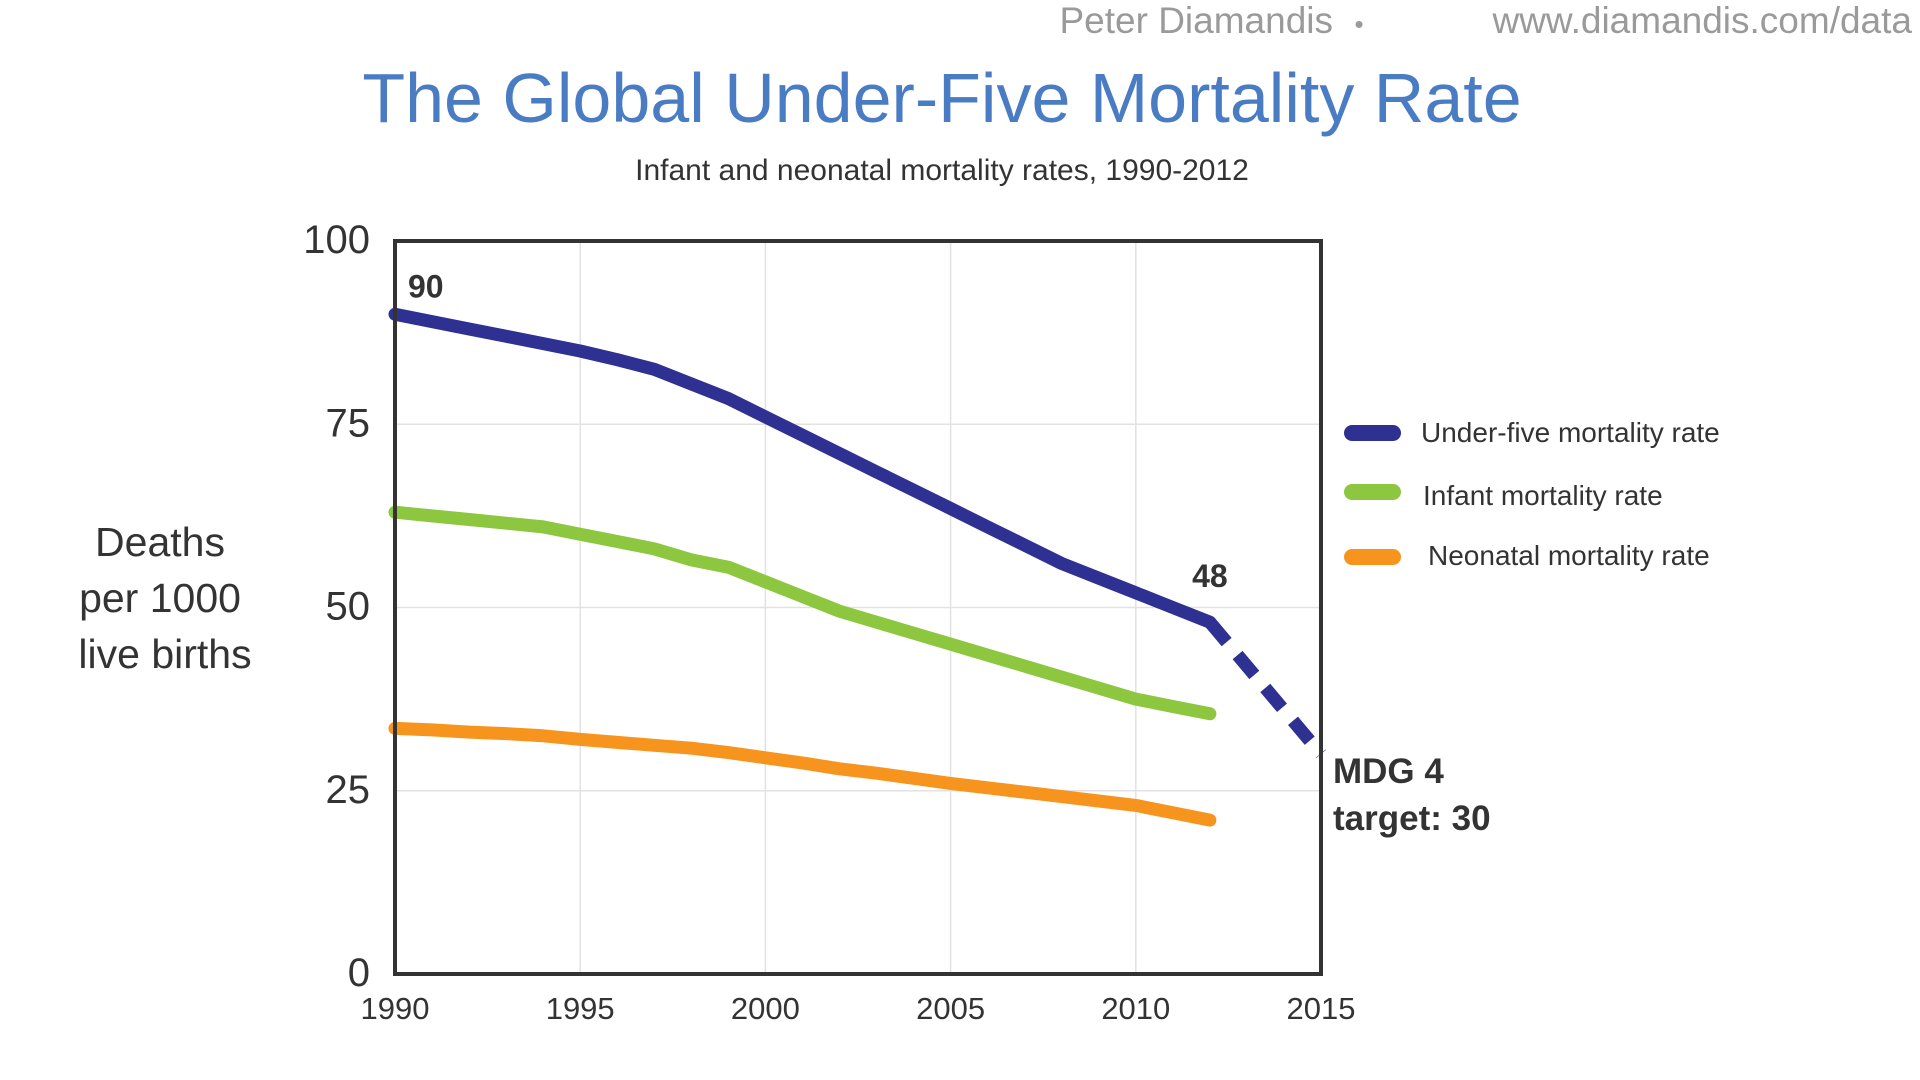 This screenshot has width=1920, height=1080. I want to click on projection-line-dashed, so click(1265, 688).